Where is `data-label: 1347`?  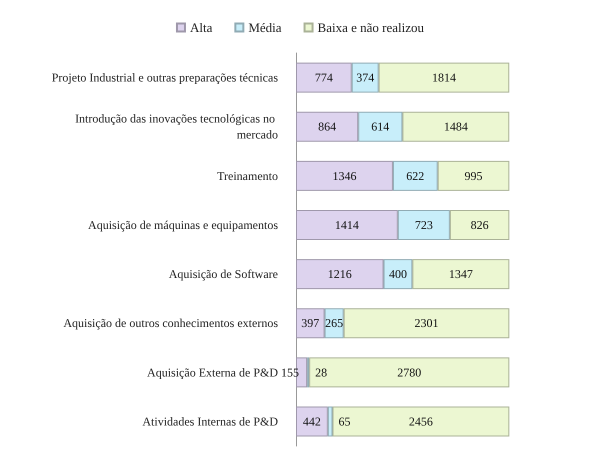 data-label: 1347 is located at coordinates (460, 274).